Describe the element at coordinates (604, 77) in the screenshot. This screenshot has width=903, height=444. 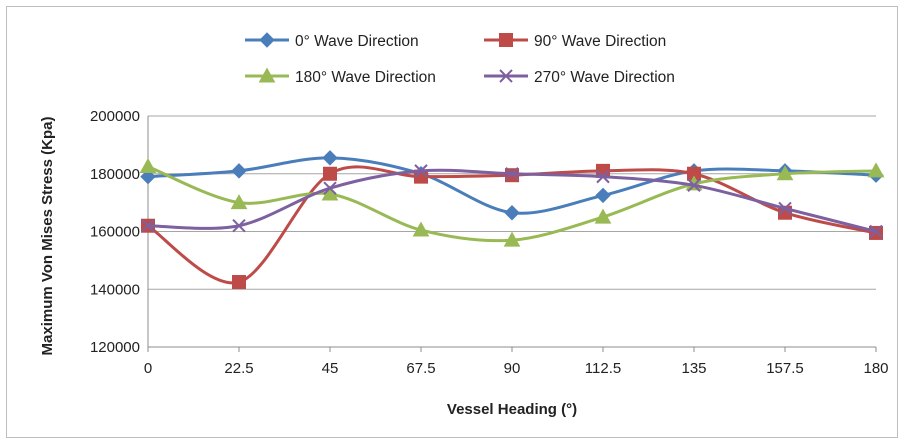
I see `legend-label: 270° Wave Direction` at that location.